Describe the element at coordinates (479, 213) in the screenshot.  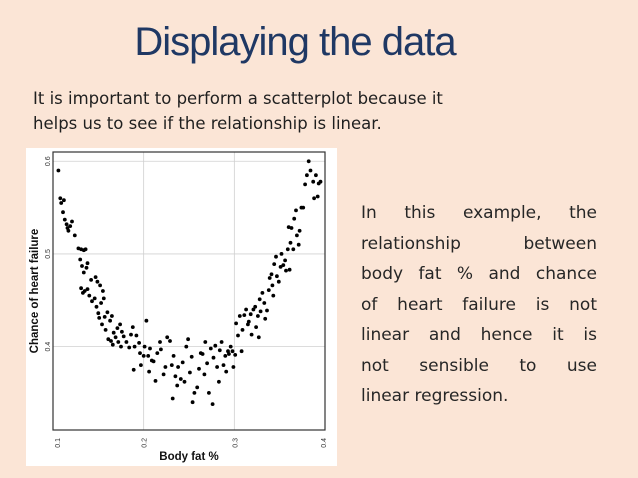
I see `explanation-line: In this example, the` at that location.